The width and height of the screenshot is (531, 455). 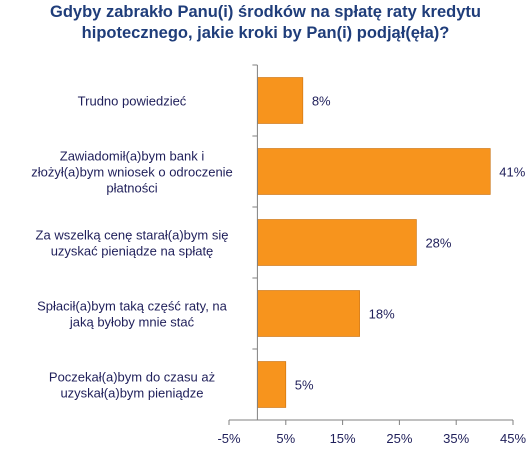 I want to click on value-label-1: 41%, so click(x=512, y=172).